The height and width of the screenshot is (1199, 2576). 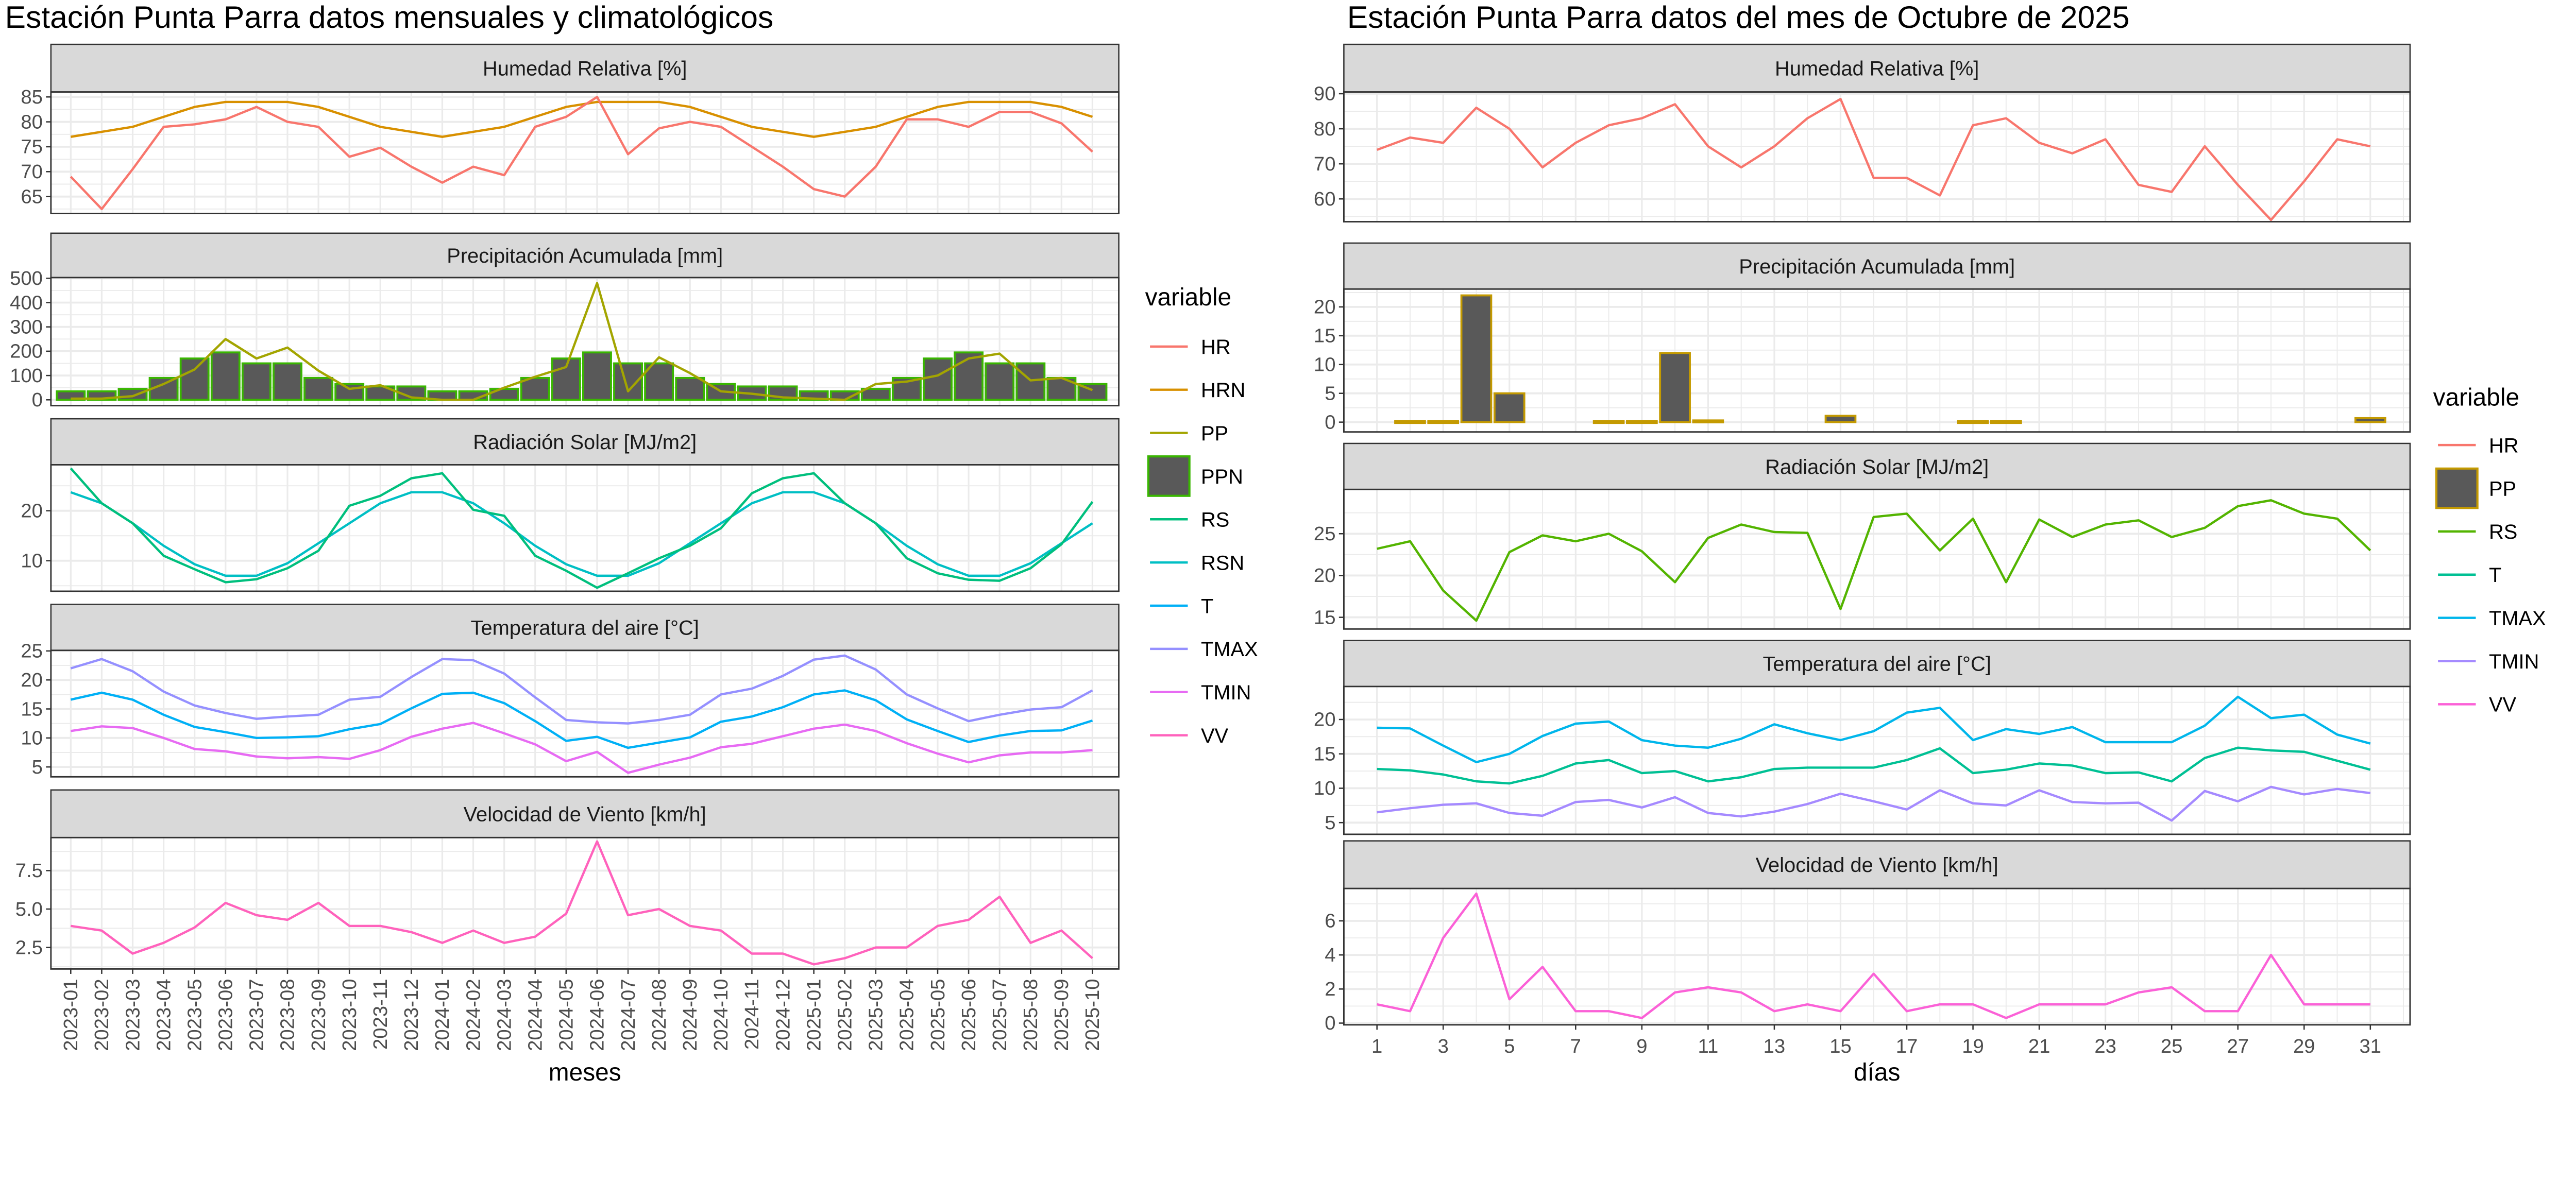 What do you see at coordinates (567, 1015) in the screenshot?
I see `x-tick-label: 2024-05` at bounding box center [567, 1015].